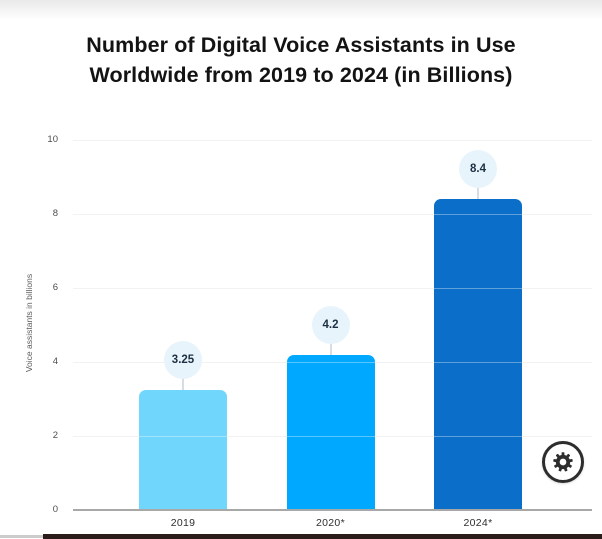 The width and height of the screenshot is (602, 539). What do you see at coordinates (21, 536) in the screenshot?
I see `bottom-edge-light` at bounding box center [21, 536].